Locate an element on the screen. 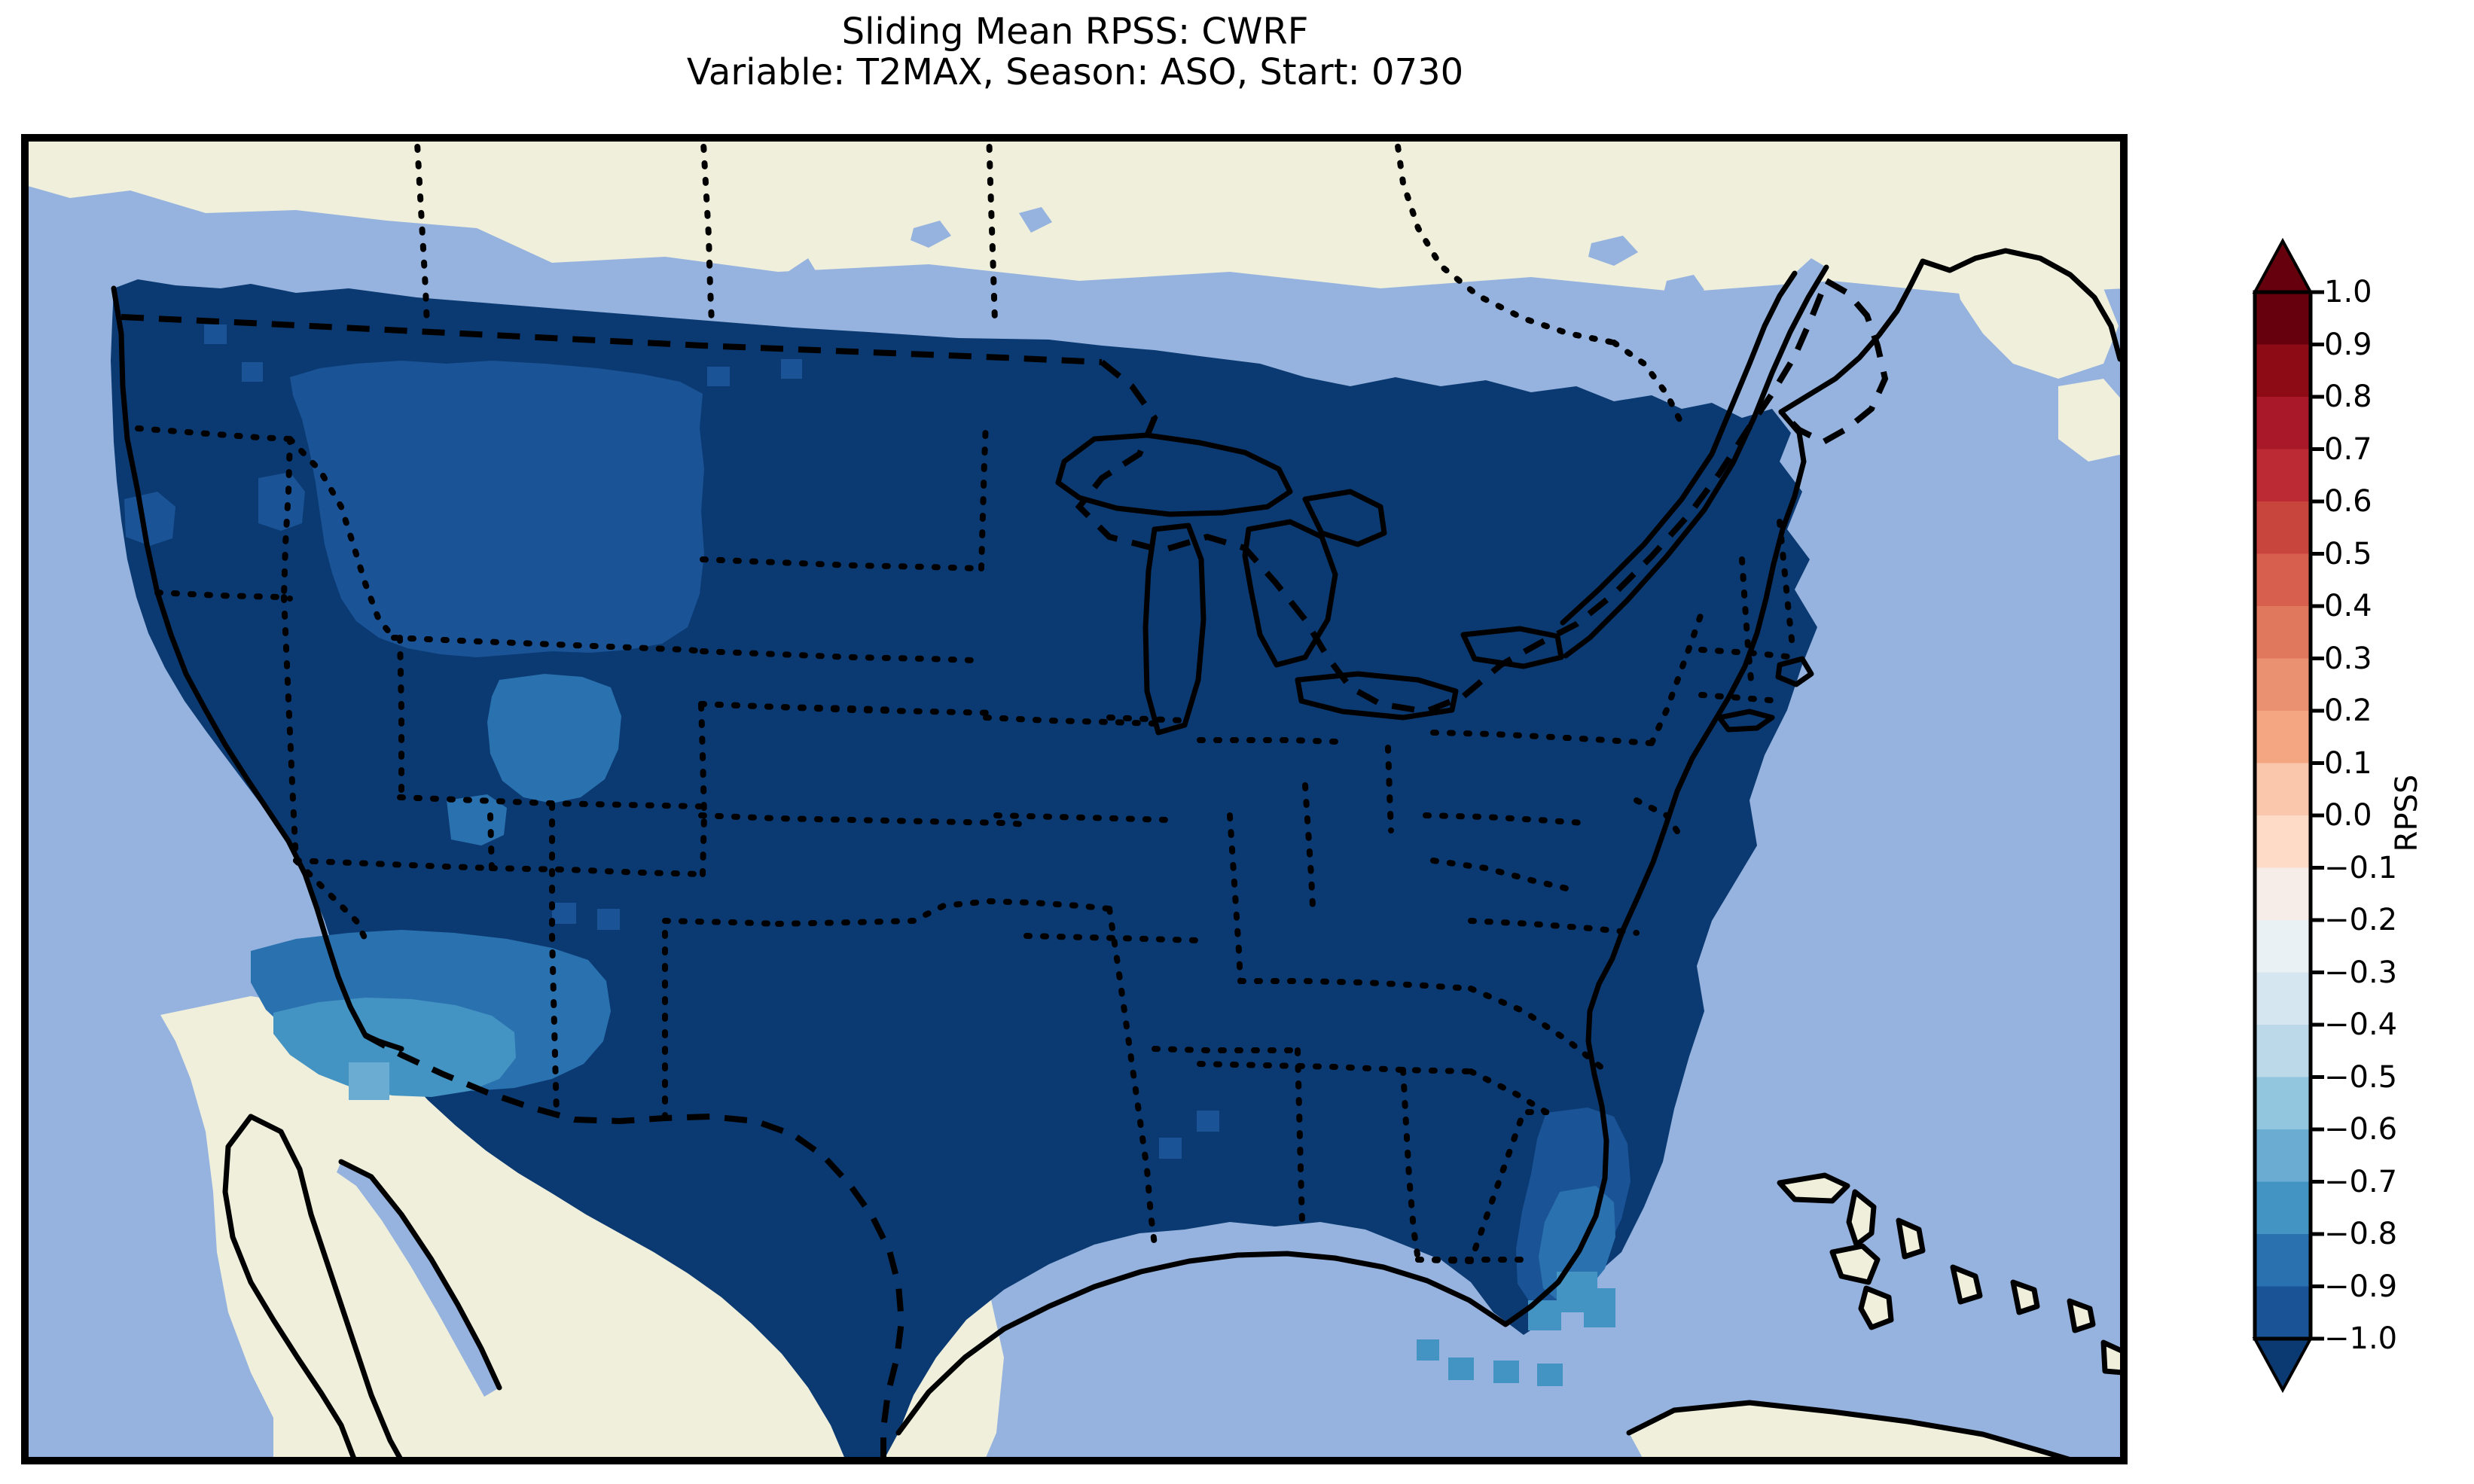 The width and height of the screenshot is (2474, 1484). colorbar-tick-label: −0.9 is located at coordinates (2361, 1286).